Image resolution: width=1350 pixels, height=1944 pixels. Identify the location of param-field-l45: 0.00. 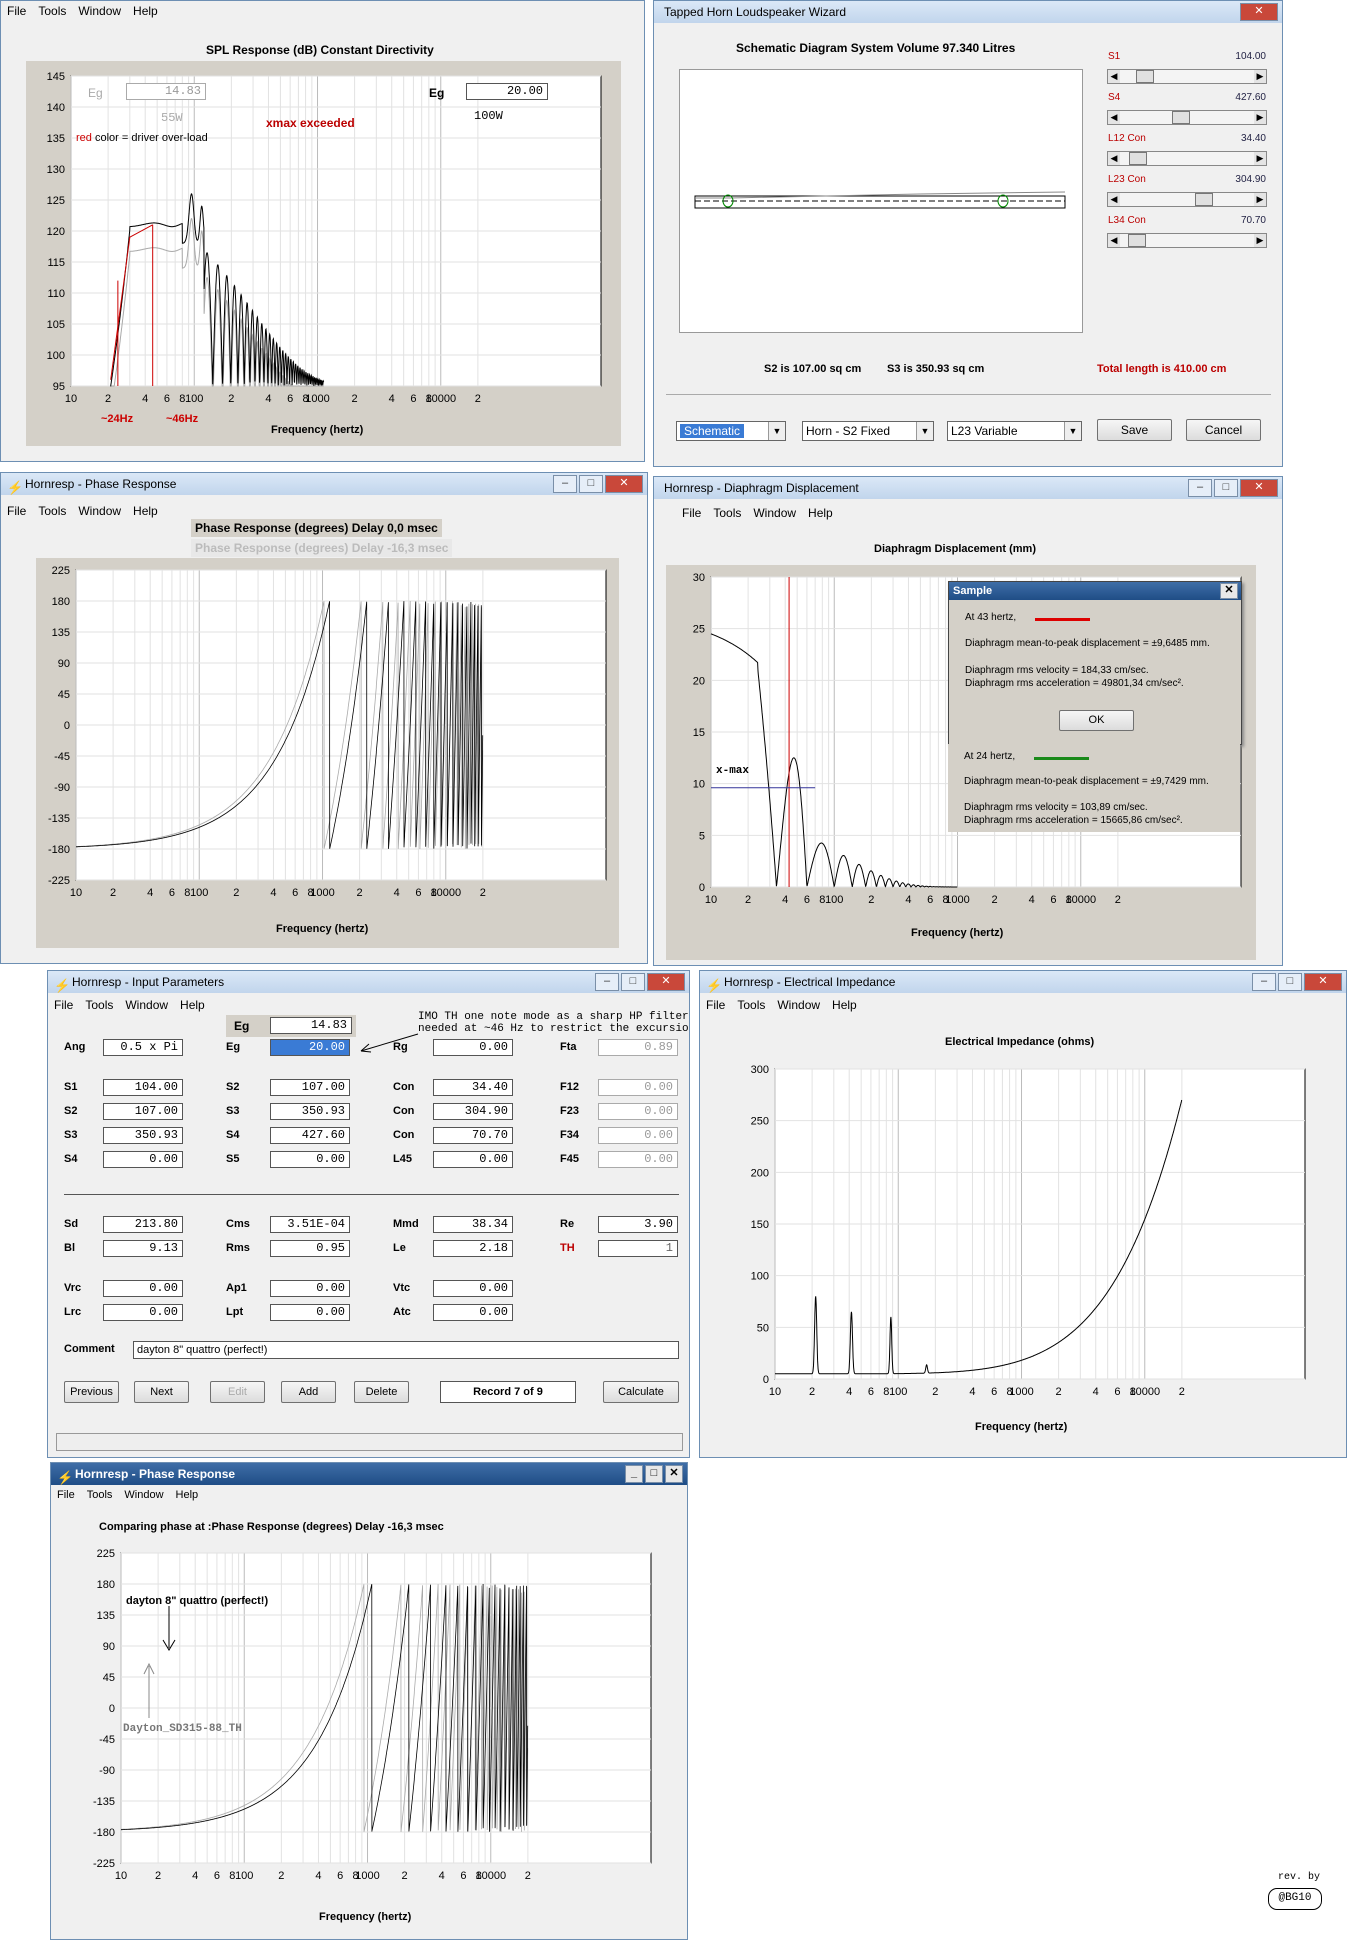
(473, 1159).